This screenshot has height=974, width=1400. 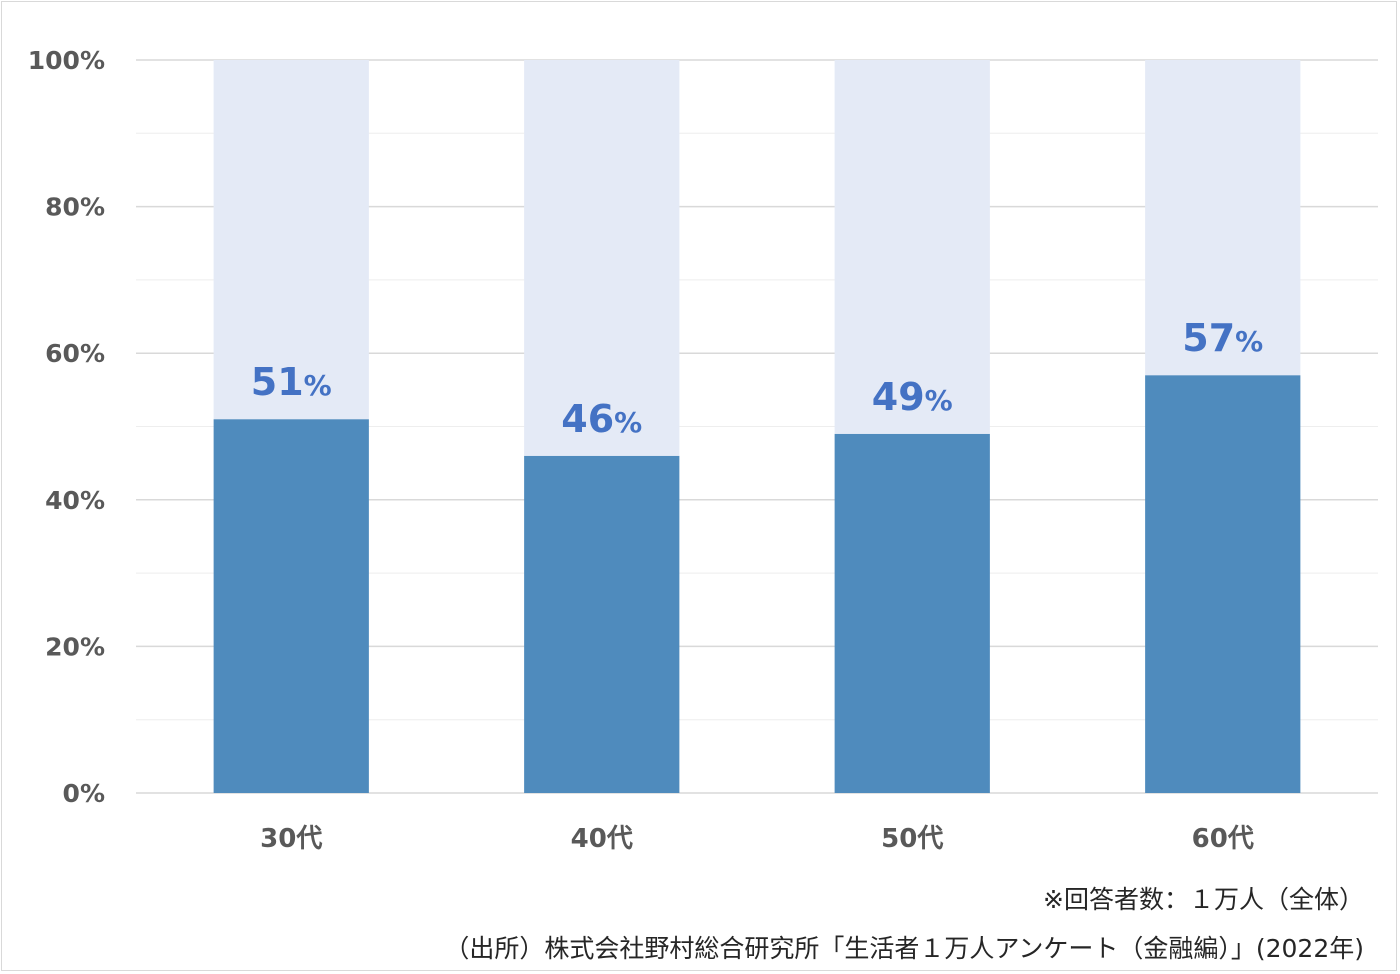 What do you see at coordinates (757, 378) in the screenshot?
I see `data-labels: 51% 46% 49% 57%` at bounding box center [757, 378].